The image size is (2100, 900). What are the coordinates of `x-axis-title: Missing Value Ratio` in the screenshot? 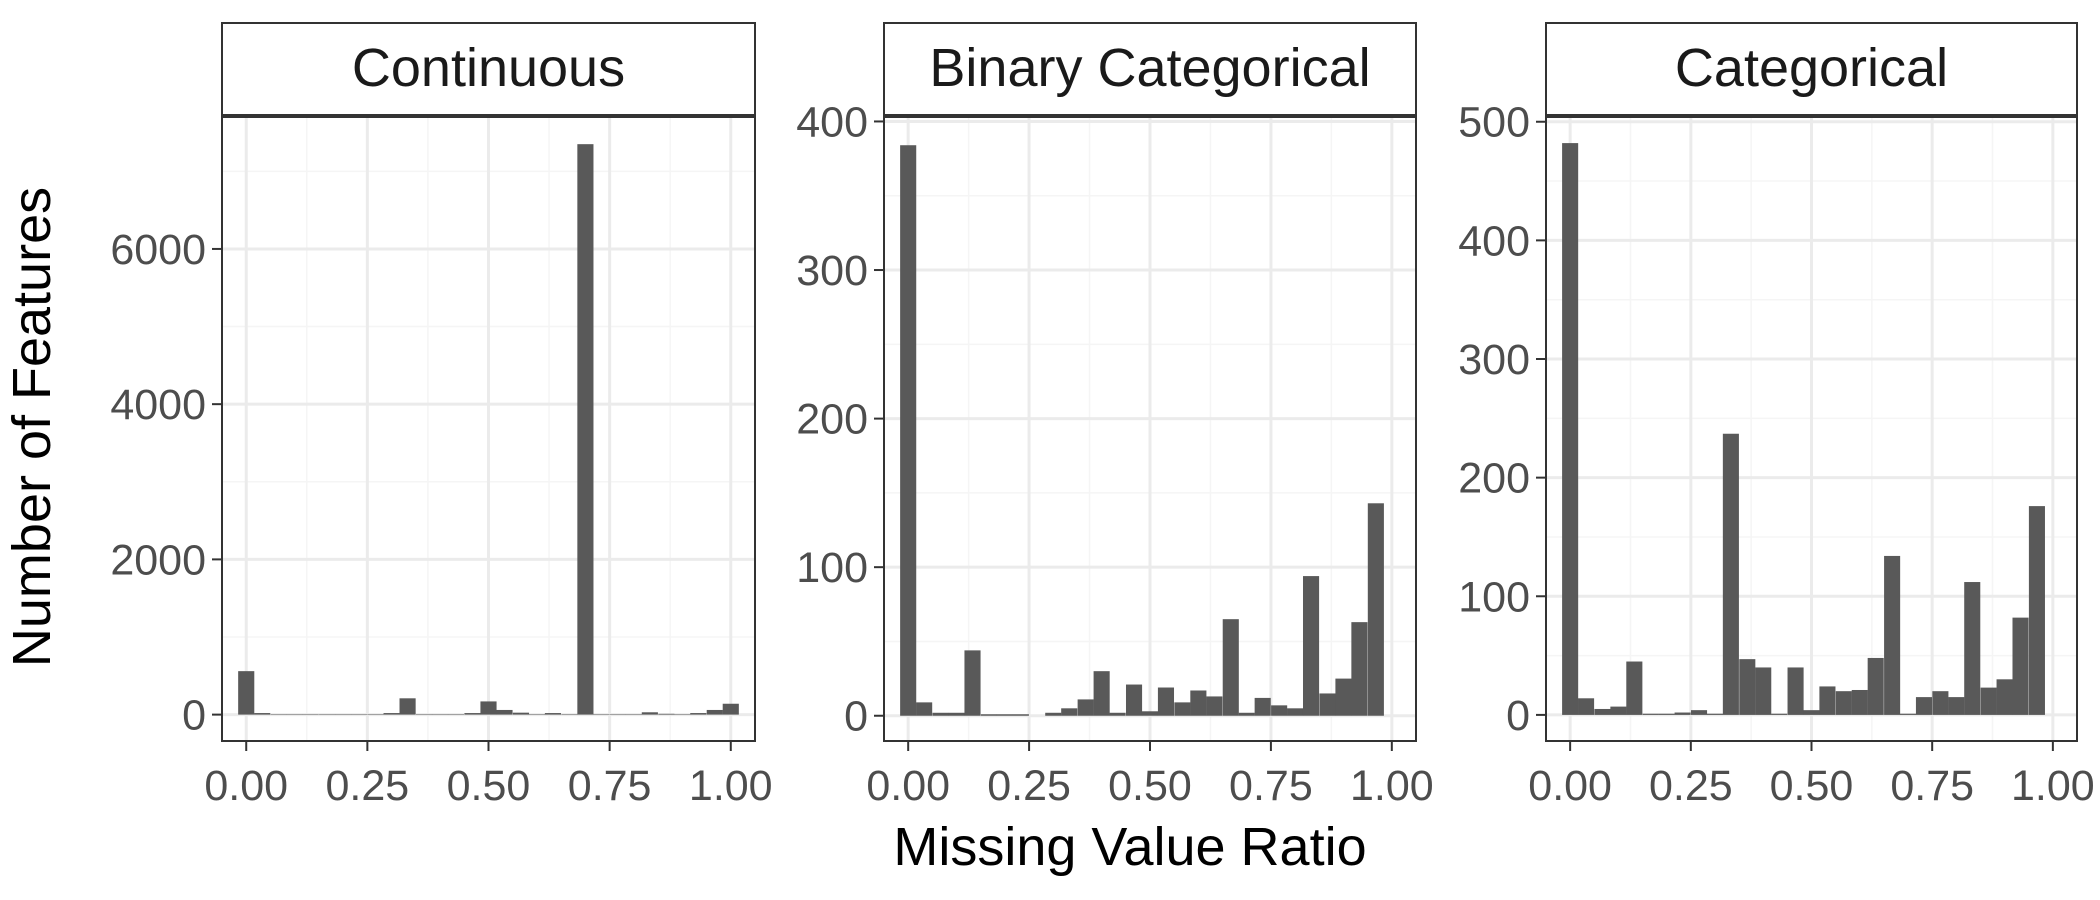 It's located at (1129, 847).